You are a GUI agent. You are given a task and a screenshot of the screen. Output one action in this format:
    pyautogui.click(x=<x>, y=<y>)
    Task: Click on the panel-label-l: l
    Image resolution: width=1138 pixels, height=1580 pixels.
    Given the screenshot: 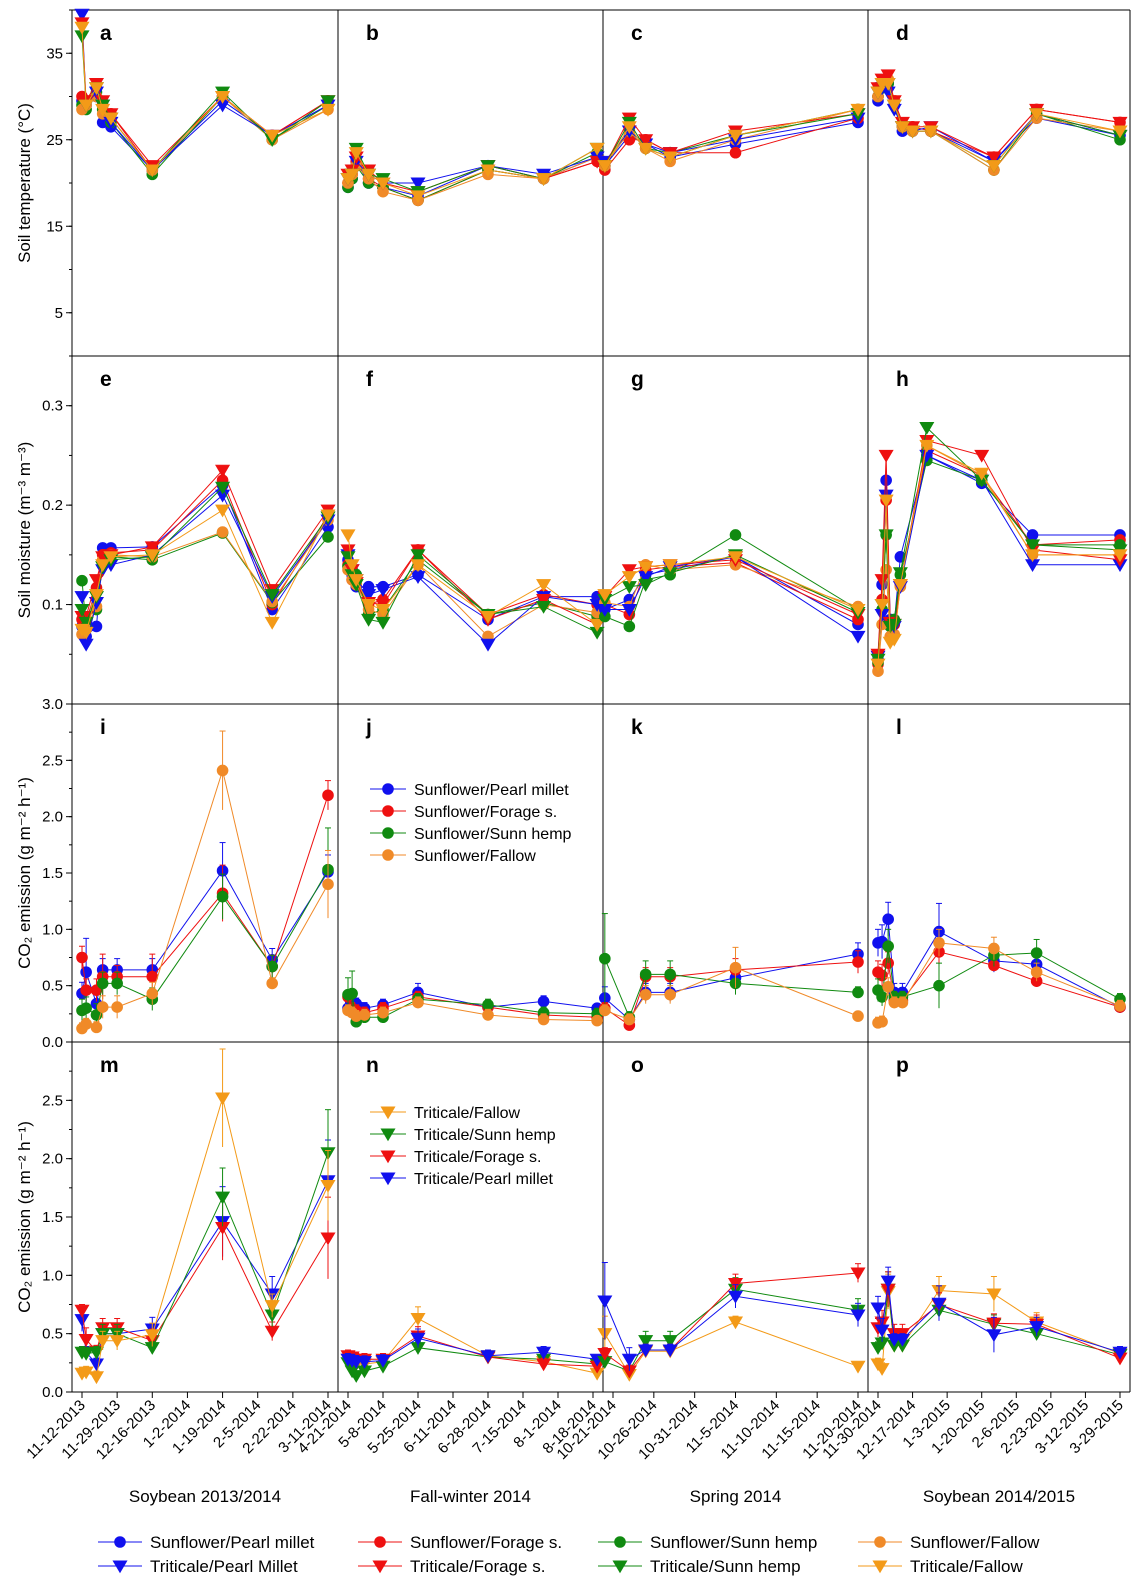 What is the action you would take?
    pyautogui.click(x=899, y=727)
    